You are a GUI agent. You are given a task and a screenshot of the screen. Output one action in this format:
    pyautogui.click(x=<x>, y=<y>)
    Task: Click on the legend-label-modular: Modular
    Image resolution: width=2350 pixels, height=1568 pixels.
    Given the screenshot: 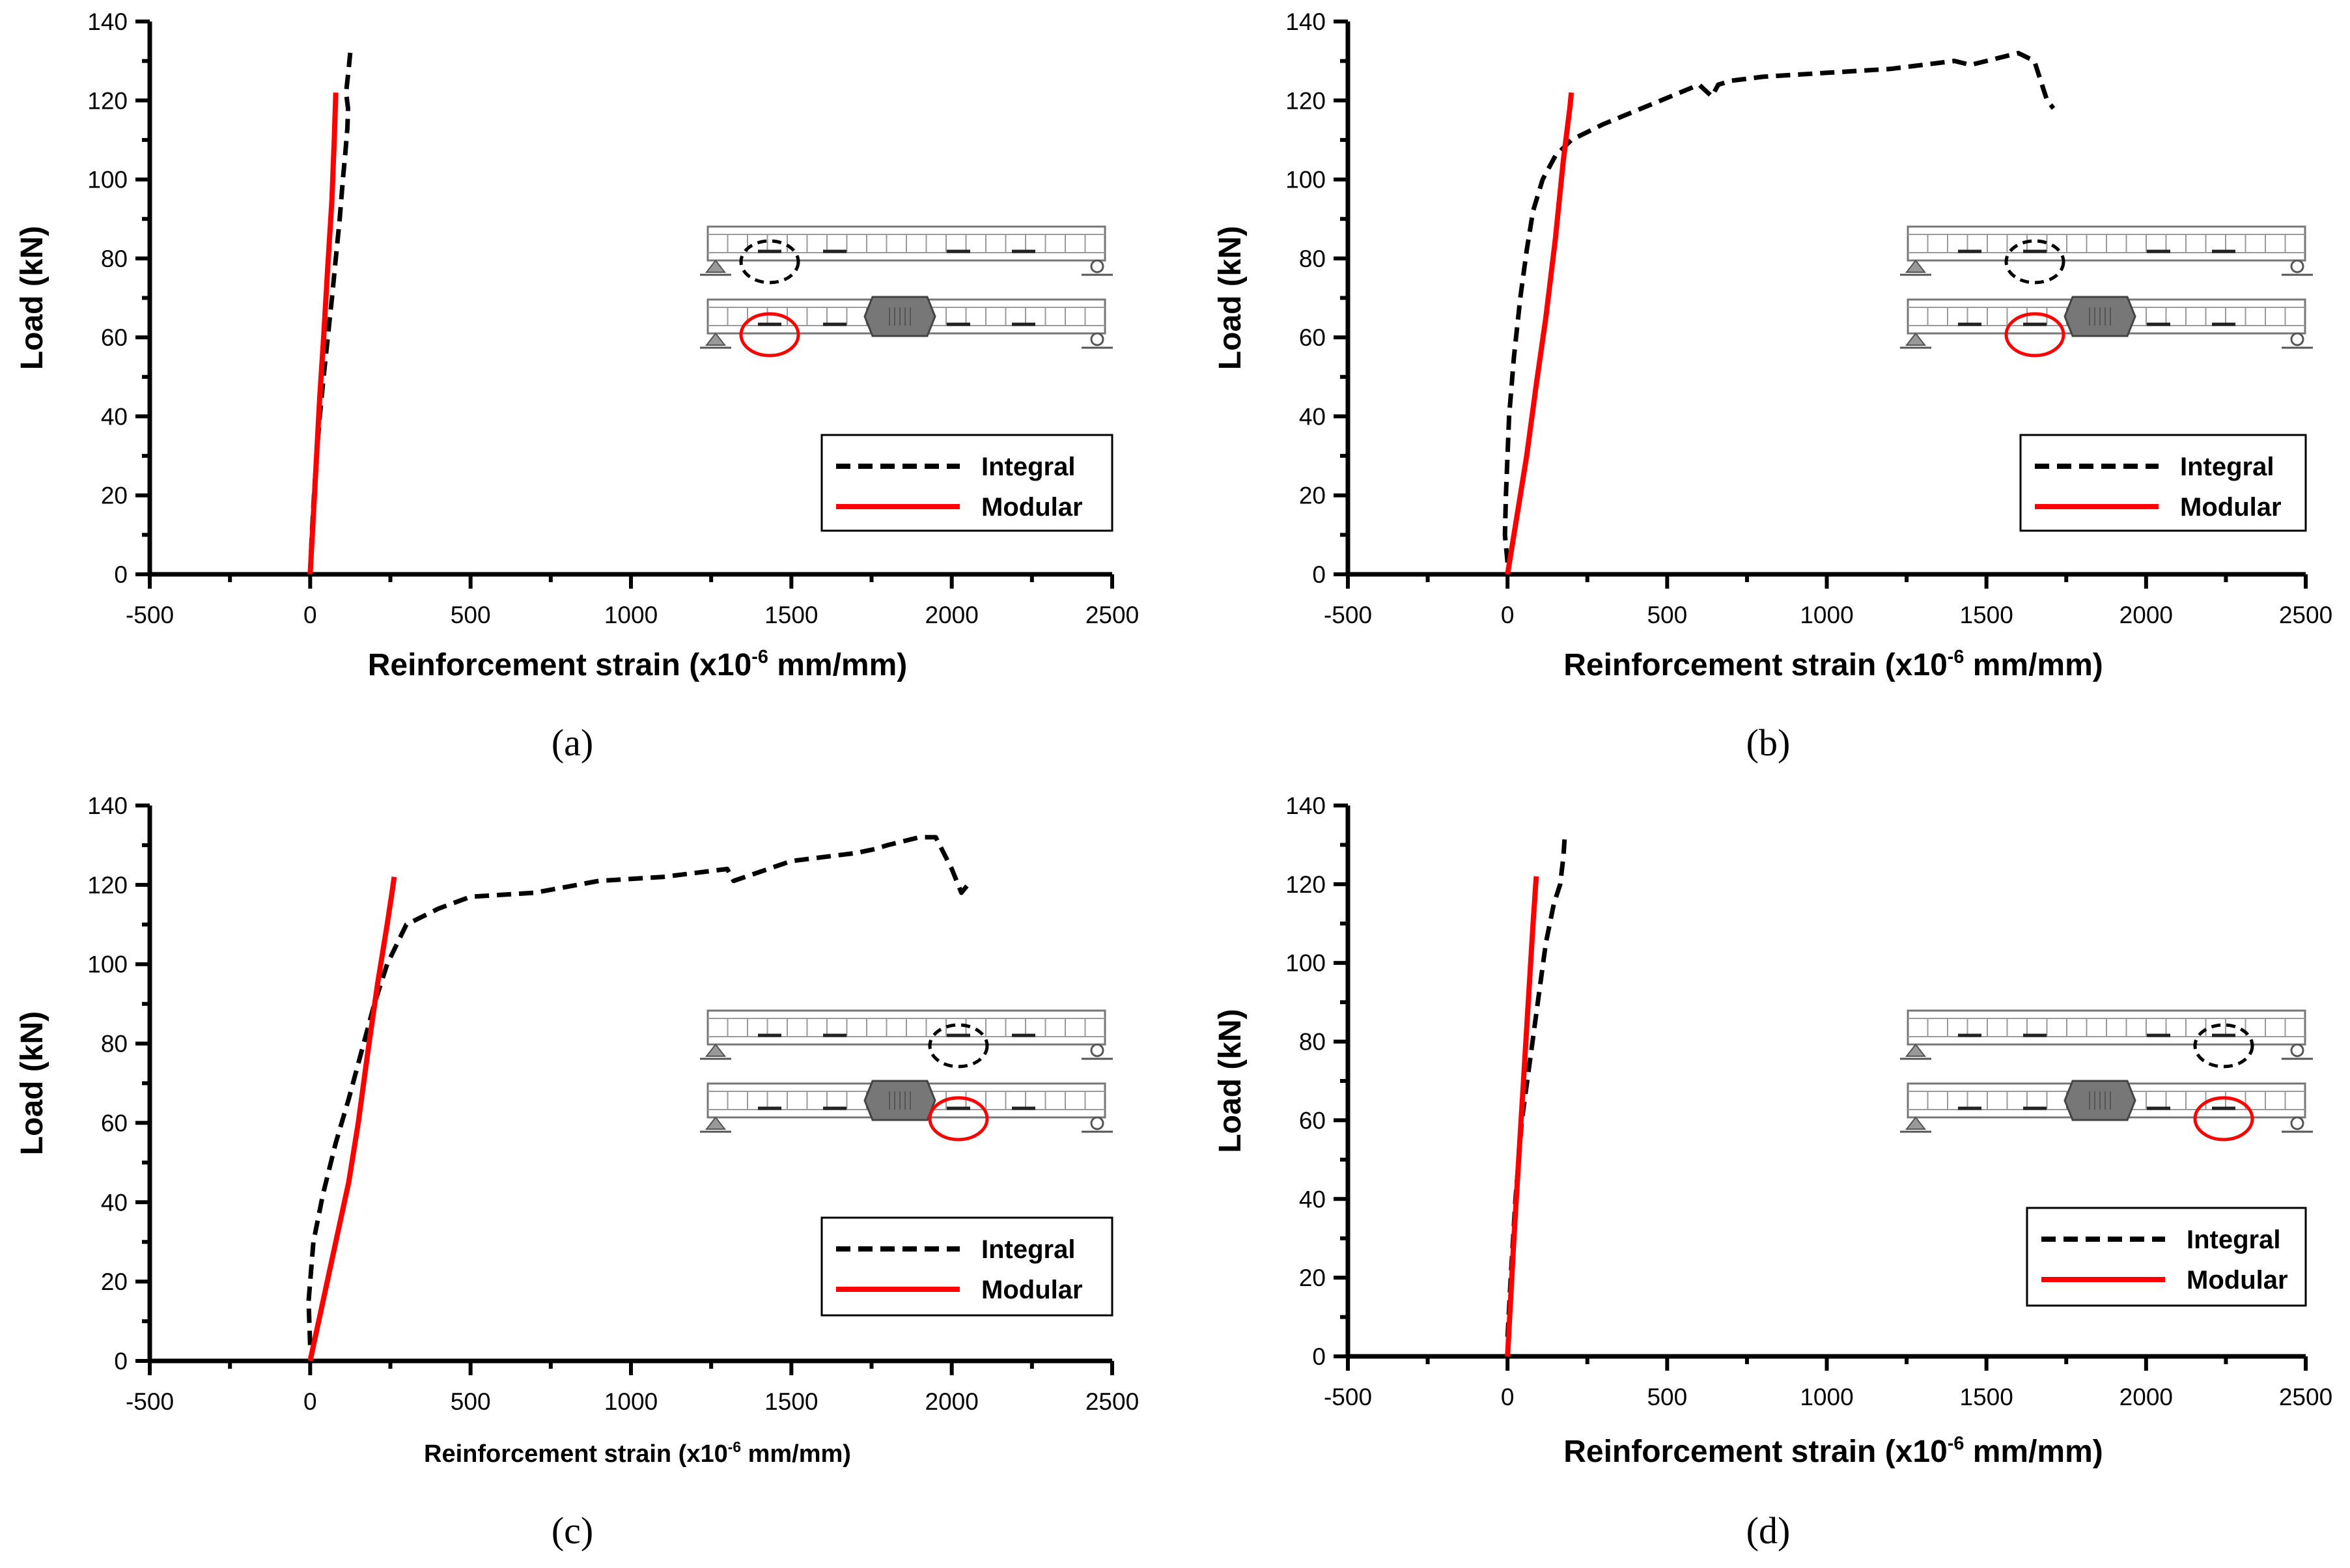 What is the action you would take?
    pyautogui.click(x=2231, y=508)
    